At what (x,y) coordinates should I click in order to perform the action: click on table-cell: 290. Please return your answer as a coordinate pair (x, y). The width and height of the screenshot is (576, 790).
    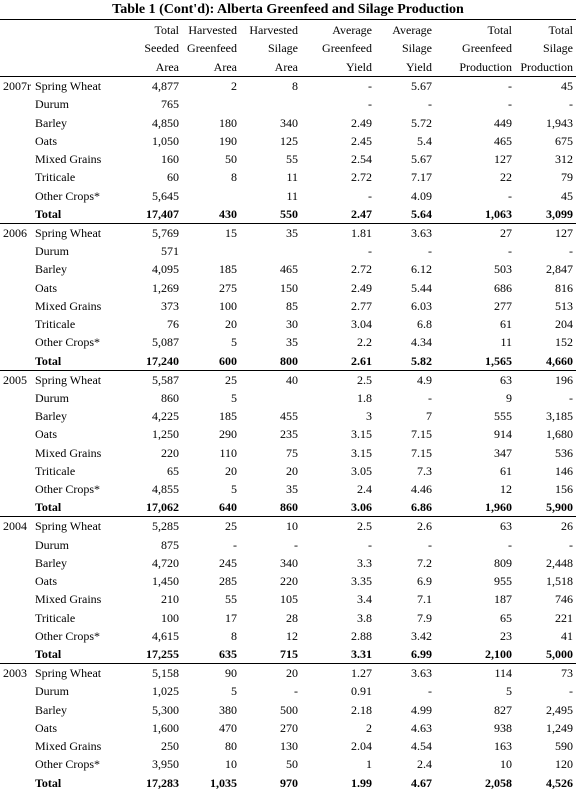
    Looking at the image, I should click on (228, 434).